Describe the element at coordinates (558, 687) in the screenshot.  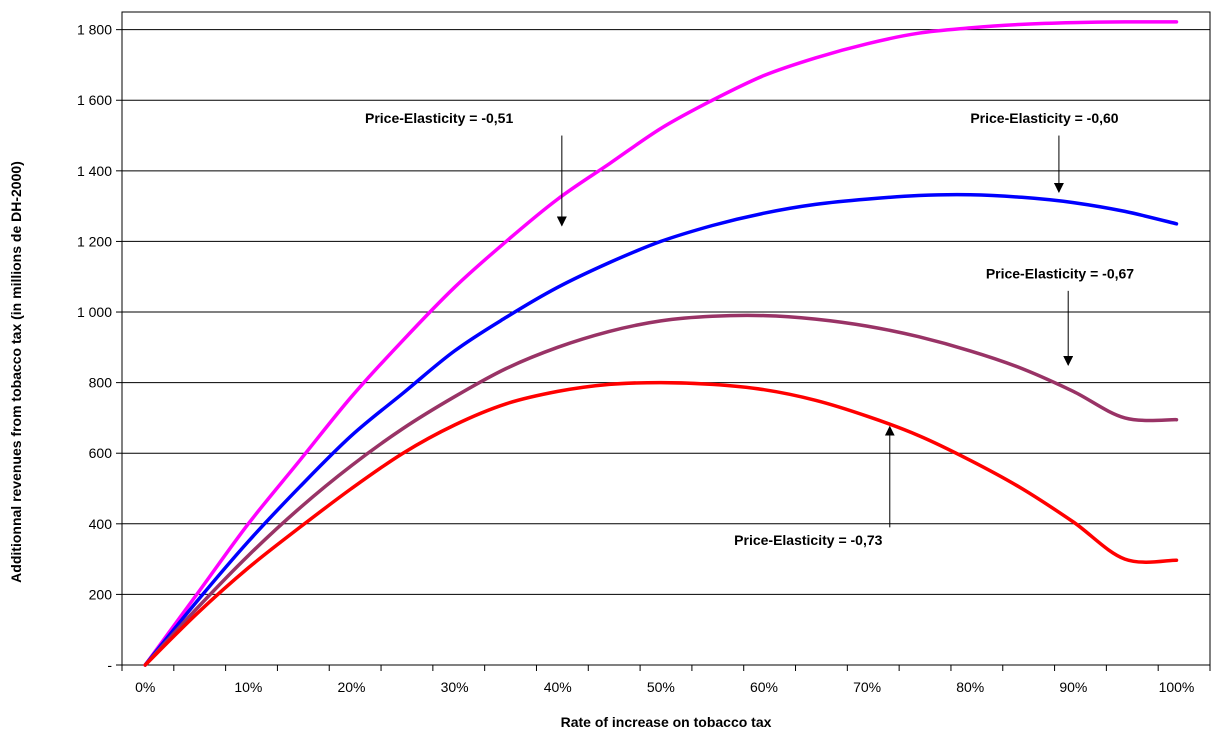
I see `x-tick-label: 40%` at that location.